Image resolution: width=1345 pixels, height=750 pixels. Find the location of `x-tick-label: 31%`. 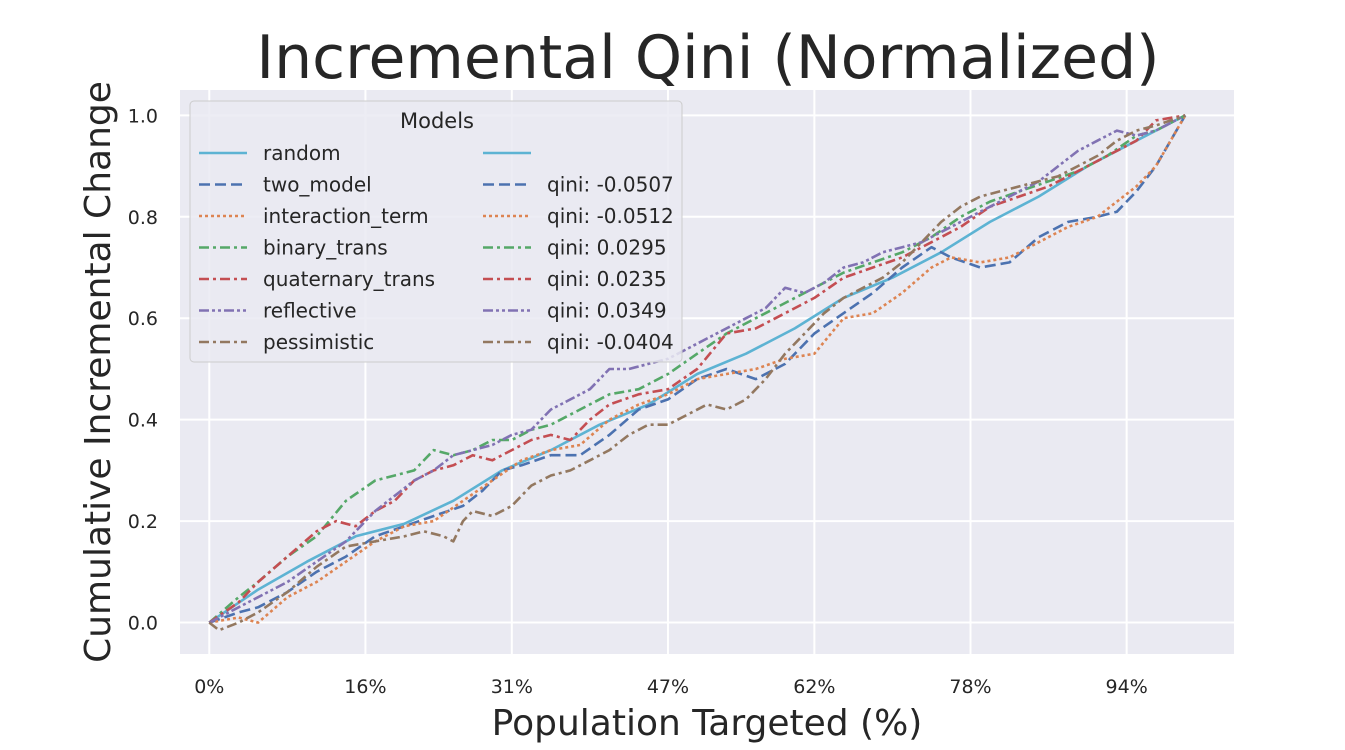

x-tick-label: 31% is located at coordinates (512, 687).